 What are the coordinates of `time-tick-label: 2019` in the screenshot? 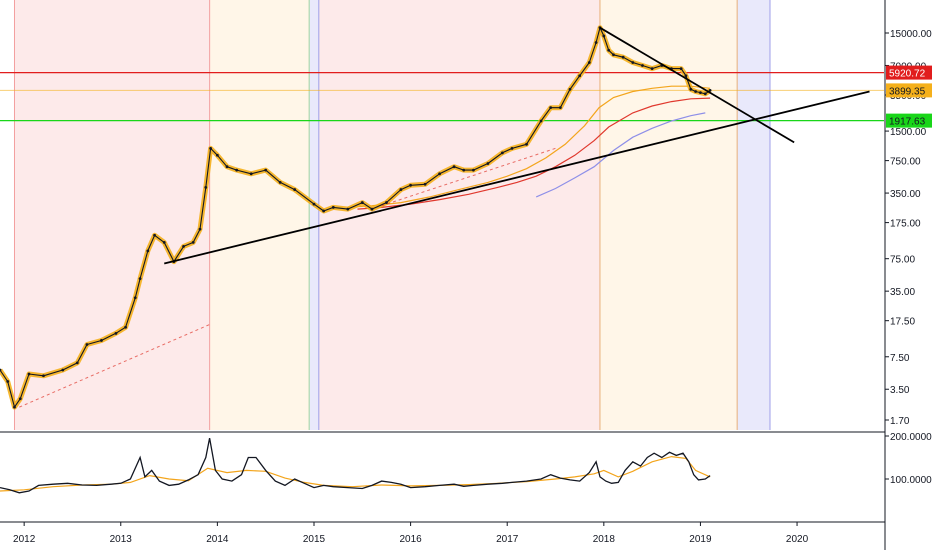 It's located at (700, 539).